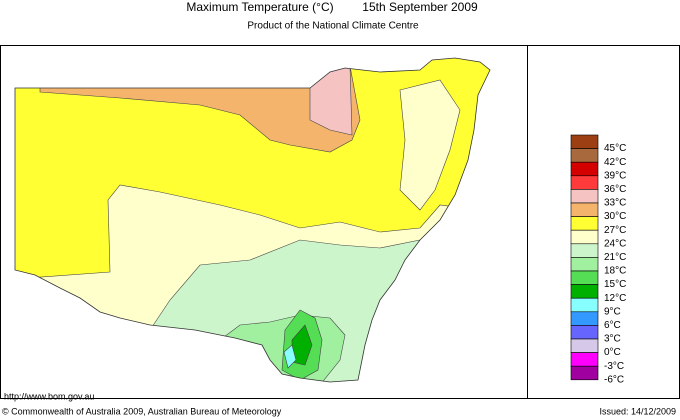 The width and height of the screenshot is (680, 420). Describe the element at coordinates (637, 411) in the screenshot. I see `footer-issued: Issued: 14/12/2009` at that location.